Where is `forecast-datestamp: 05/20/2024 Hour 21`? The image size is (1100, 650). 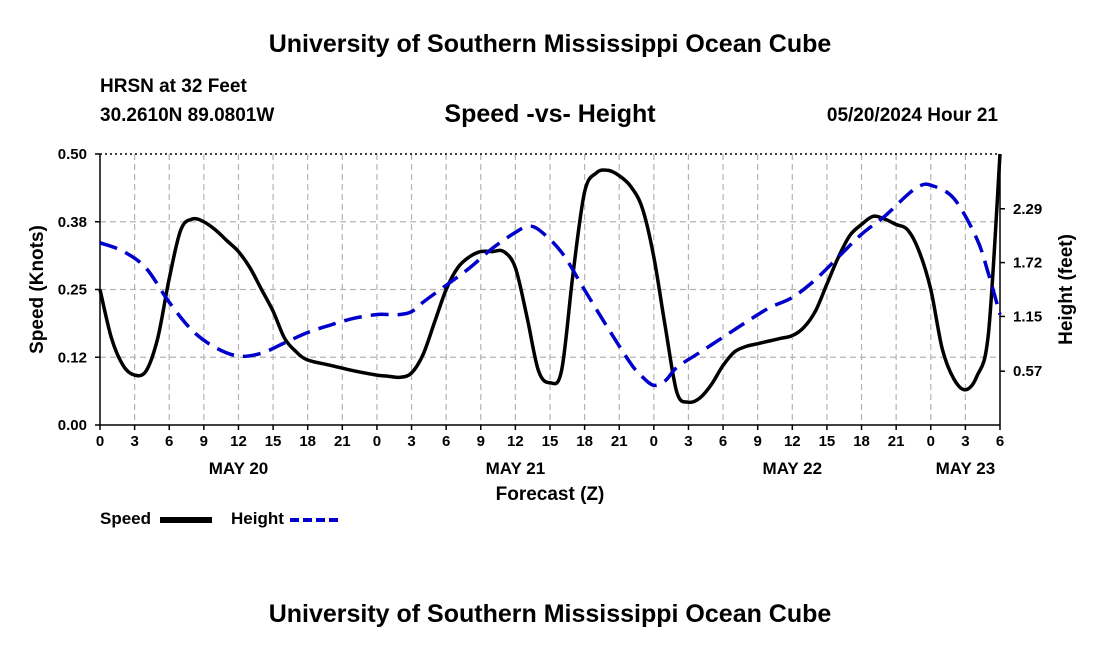
forecast-datestamp: 05/20/2024 Hour 21 is located at coordinates (912, 115).